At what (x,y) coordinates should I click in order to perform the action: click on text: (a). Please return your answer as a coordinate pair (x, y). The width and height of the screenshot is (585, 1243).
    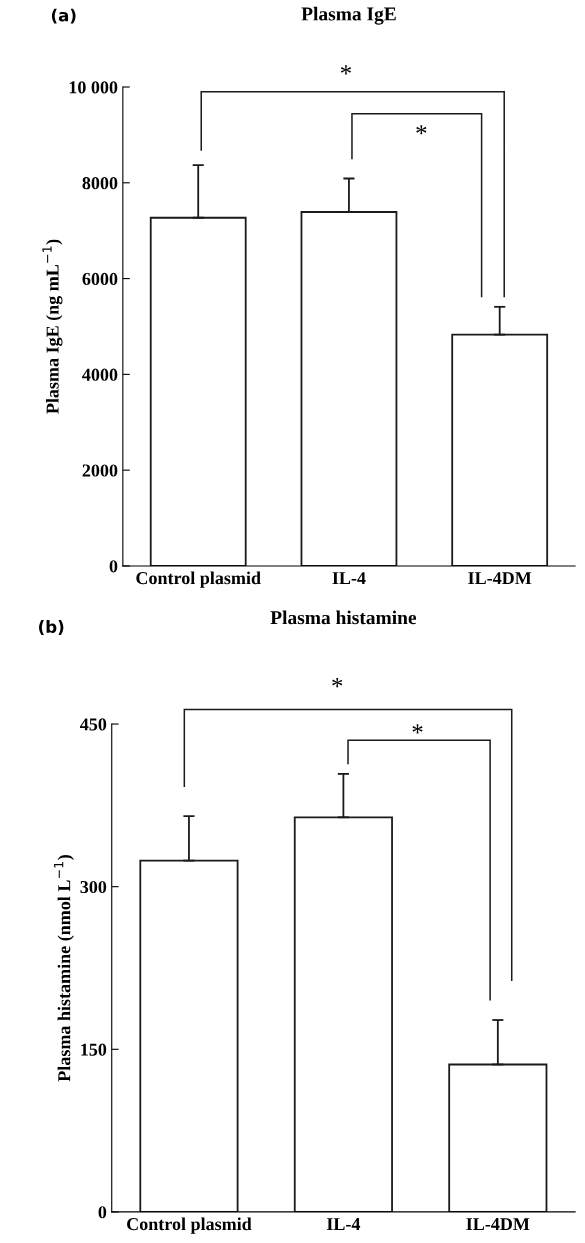
    Looking at the image, I should click on (63, 16).